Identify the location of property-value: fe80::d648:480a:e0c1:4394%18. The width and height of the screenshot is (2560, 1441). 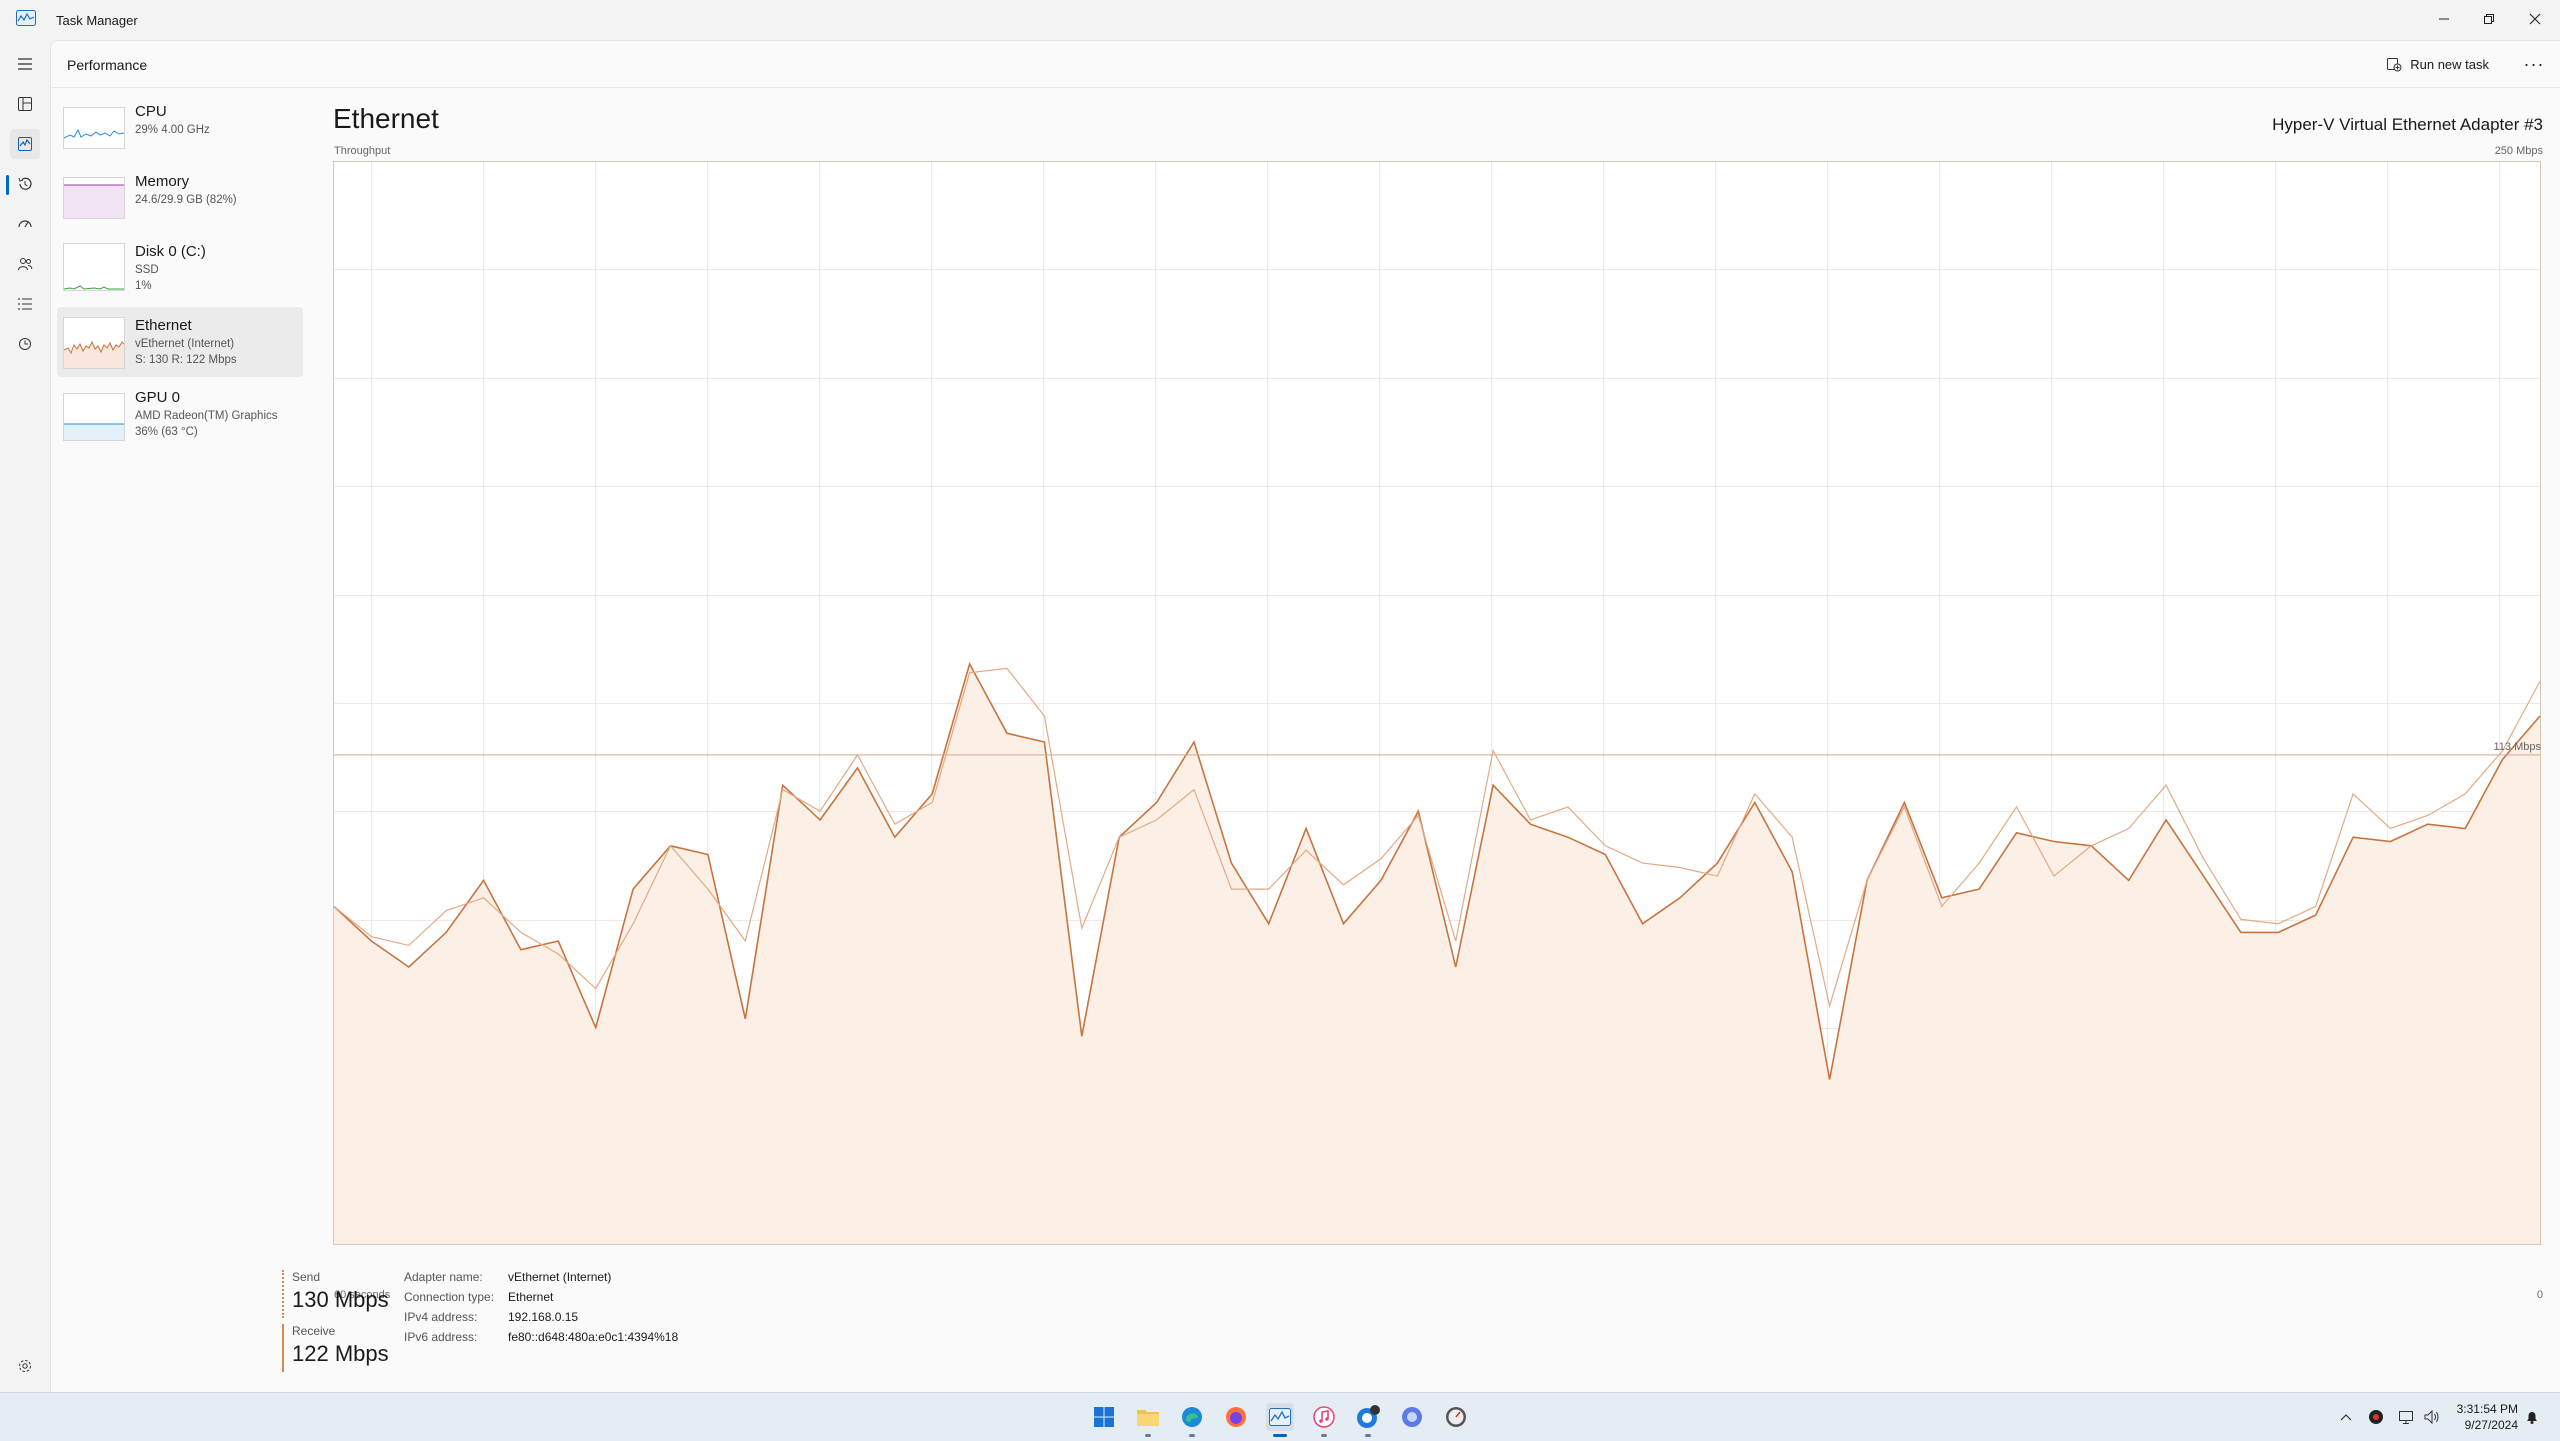
(593, 1337).